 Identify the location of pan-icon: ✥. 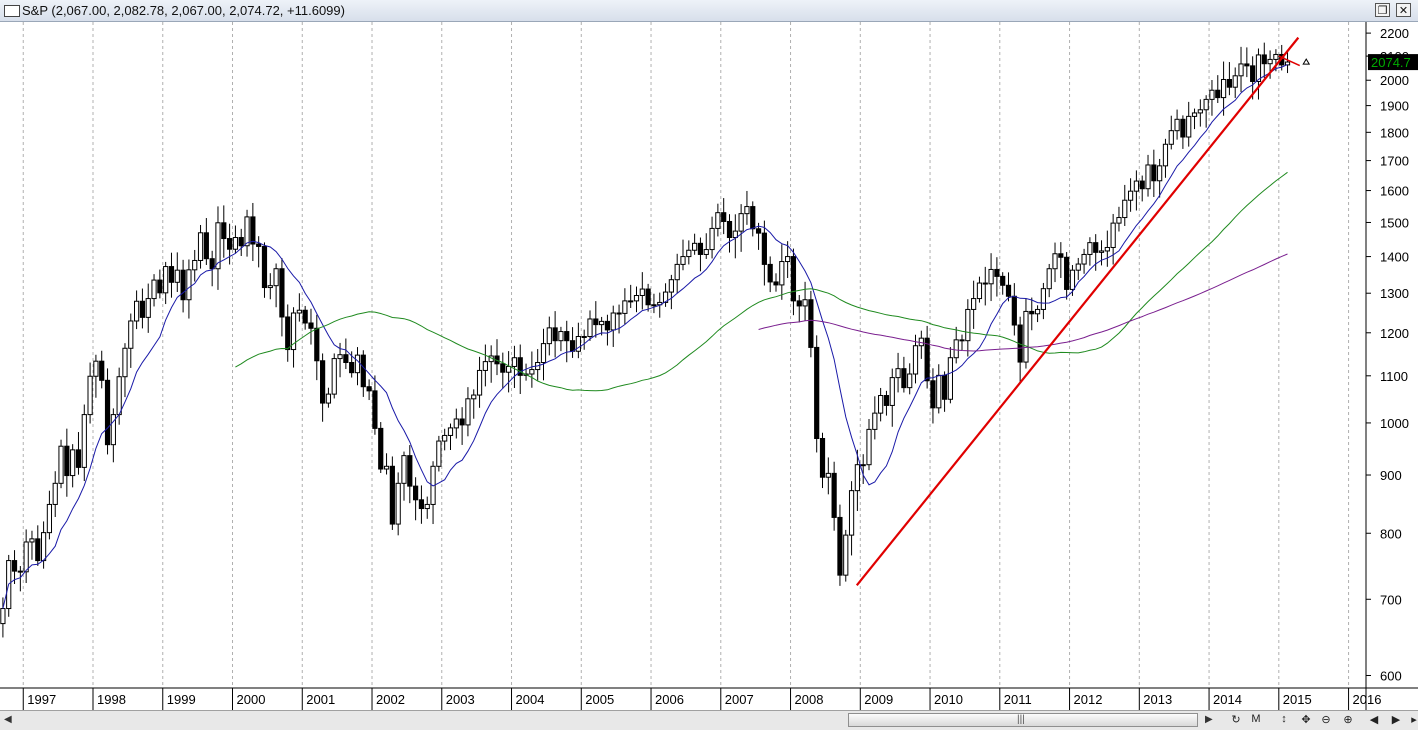
(1306, 720).